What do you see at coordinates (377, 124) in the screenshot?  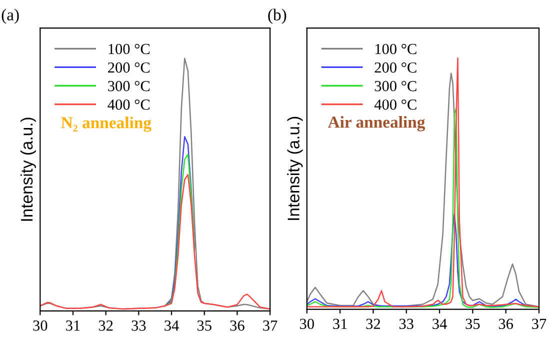 I see `annotation: Air annealing` at bounding box center [377, 124].